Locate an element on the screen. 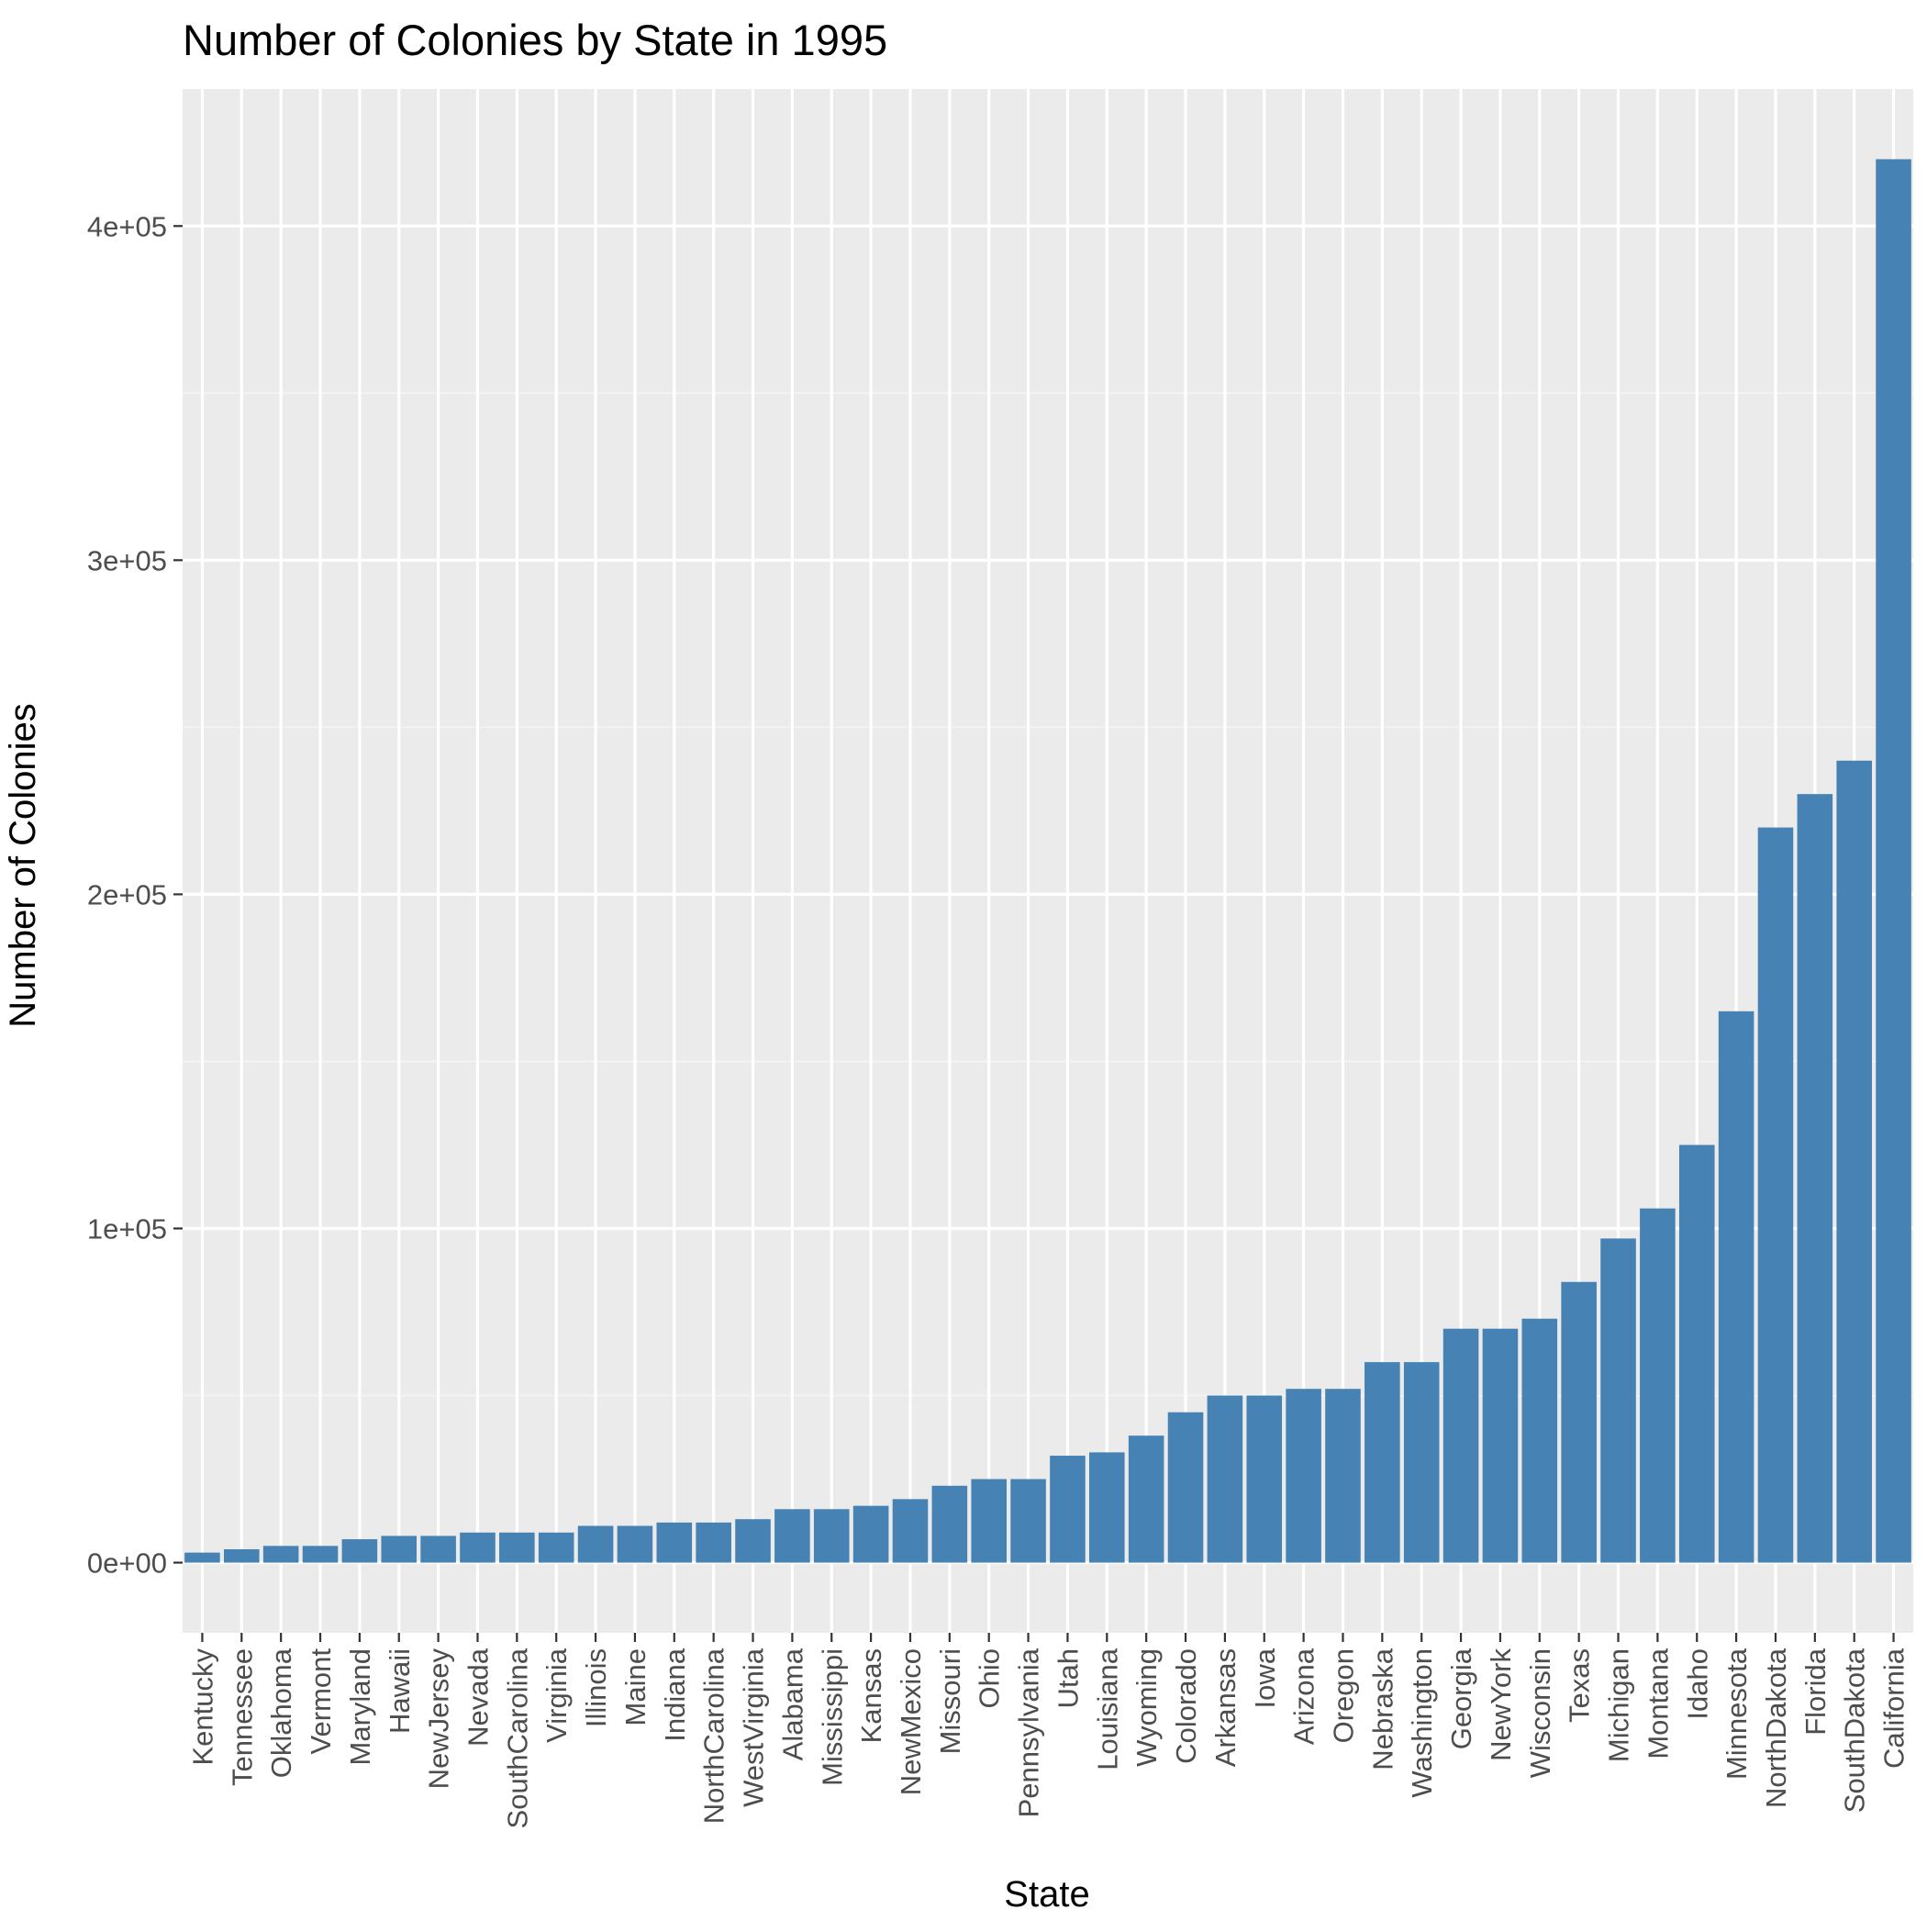 The width and height of the screenshot is (1927, 1932). bar-hawaii is located at coordinates (399, 1549).